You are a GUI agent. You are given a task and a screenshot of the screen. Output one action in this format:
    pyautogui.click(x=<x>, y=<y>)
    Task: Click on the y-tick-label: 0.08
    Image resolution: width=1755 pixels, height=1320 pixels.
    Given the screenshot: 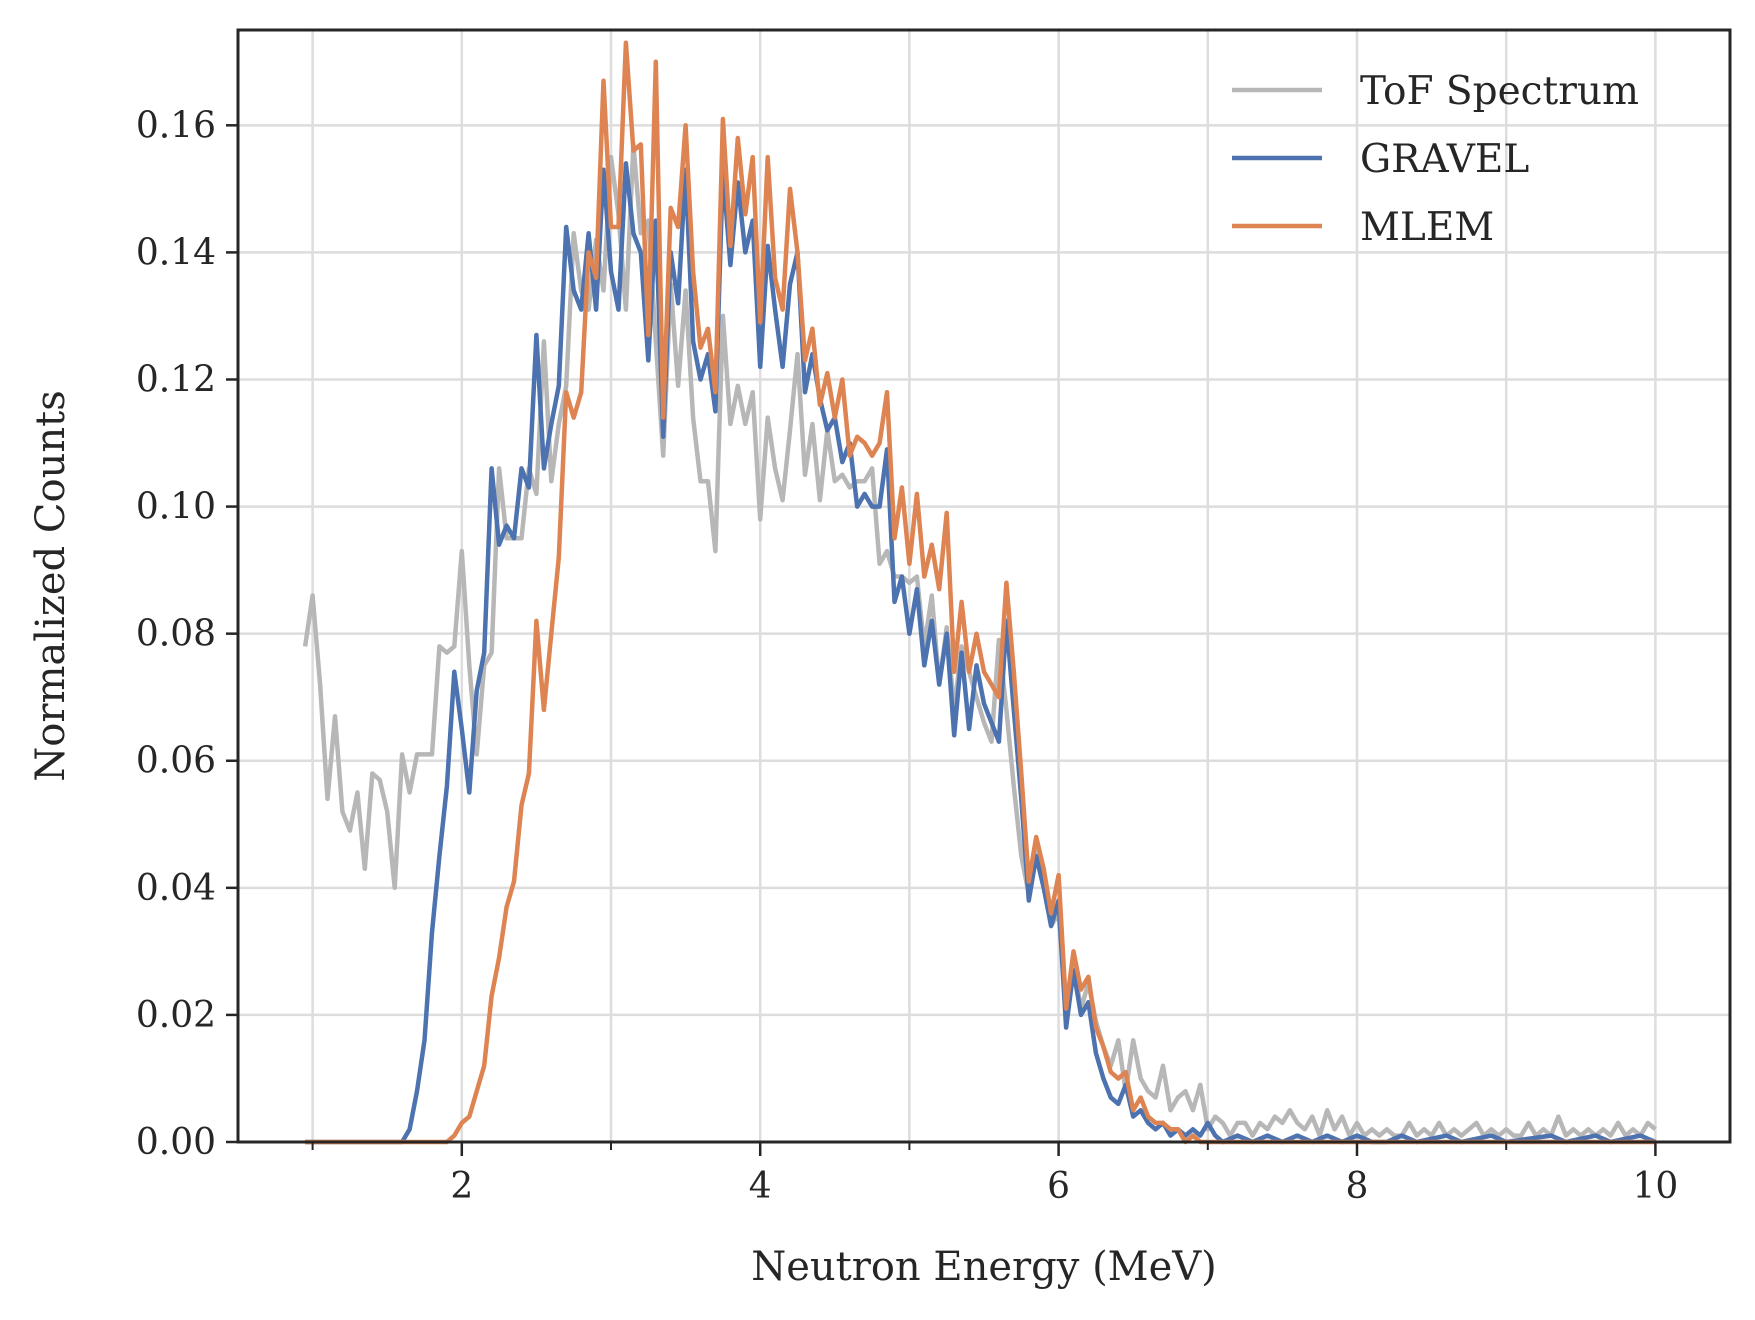 What is the action you would take?
    pyautogui.click(x=176, y=634)
    